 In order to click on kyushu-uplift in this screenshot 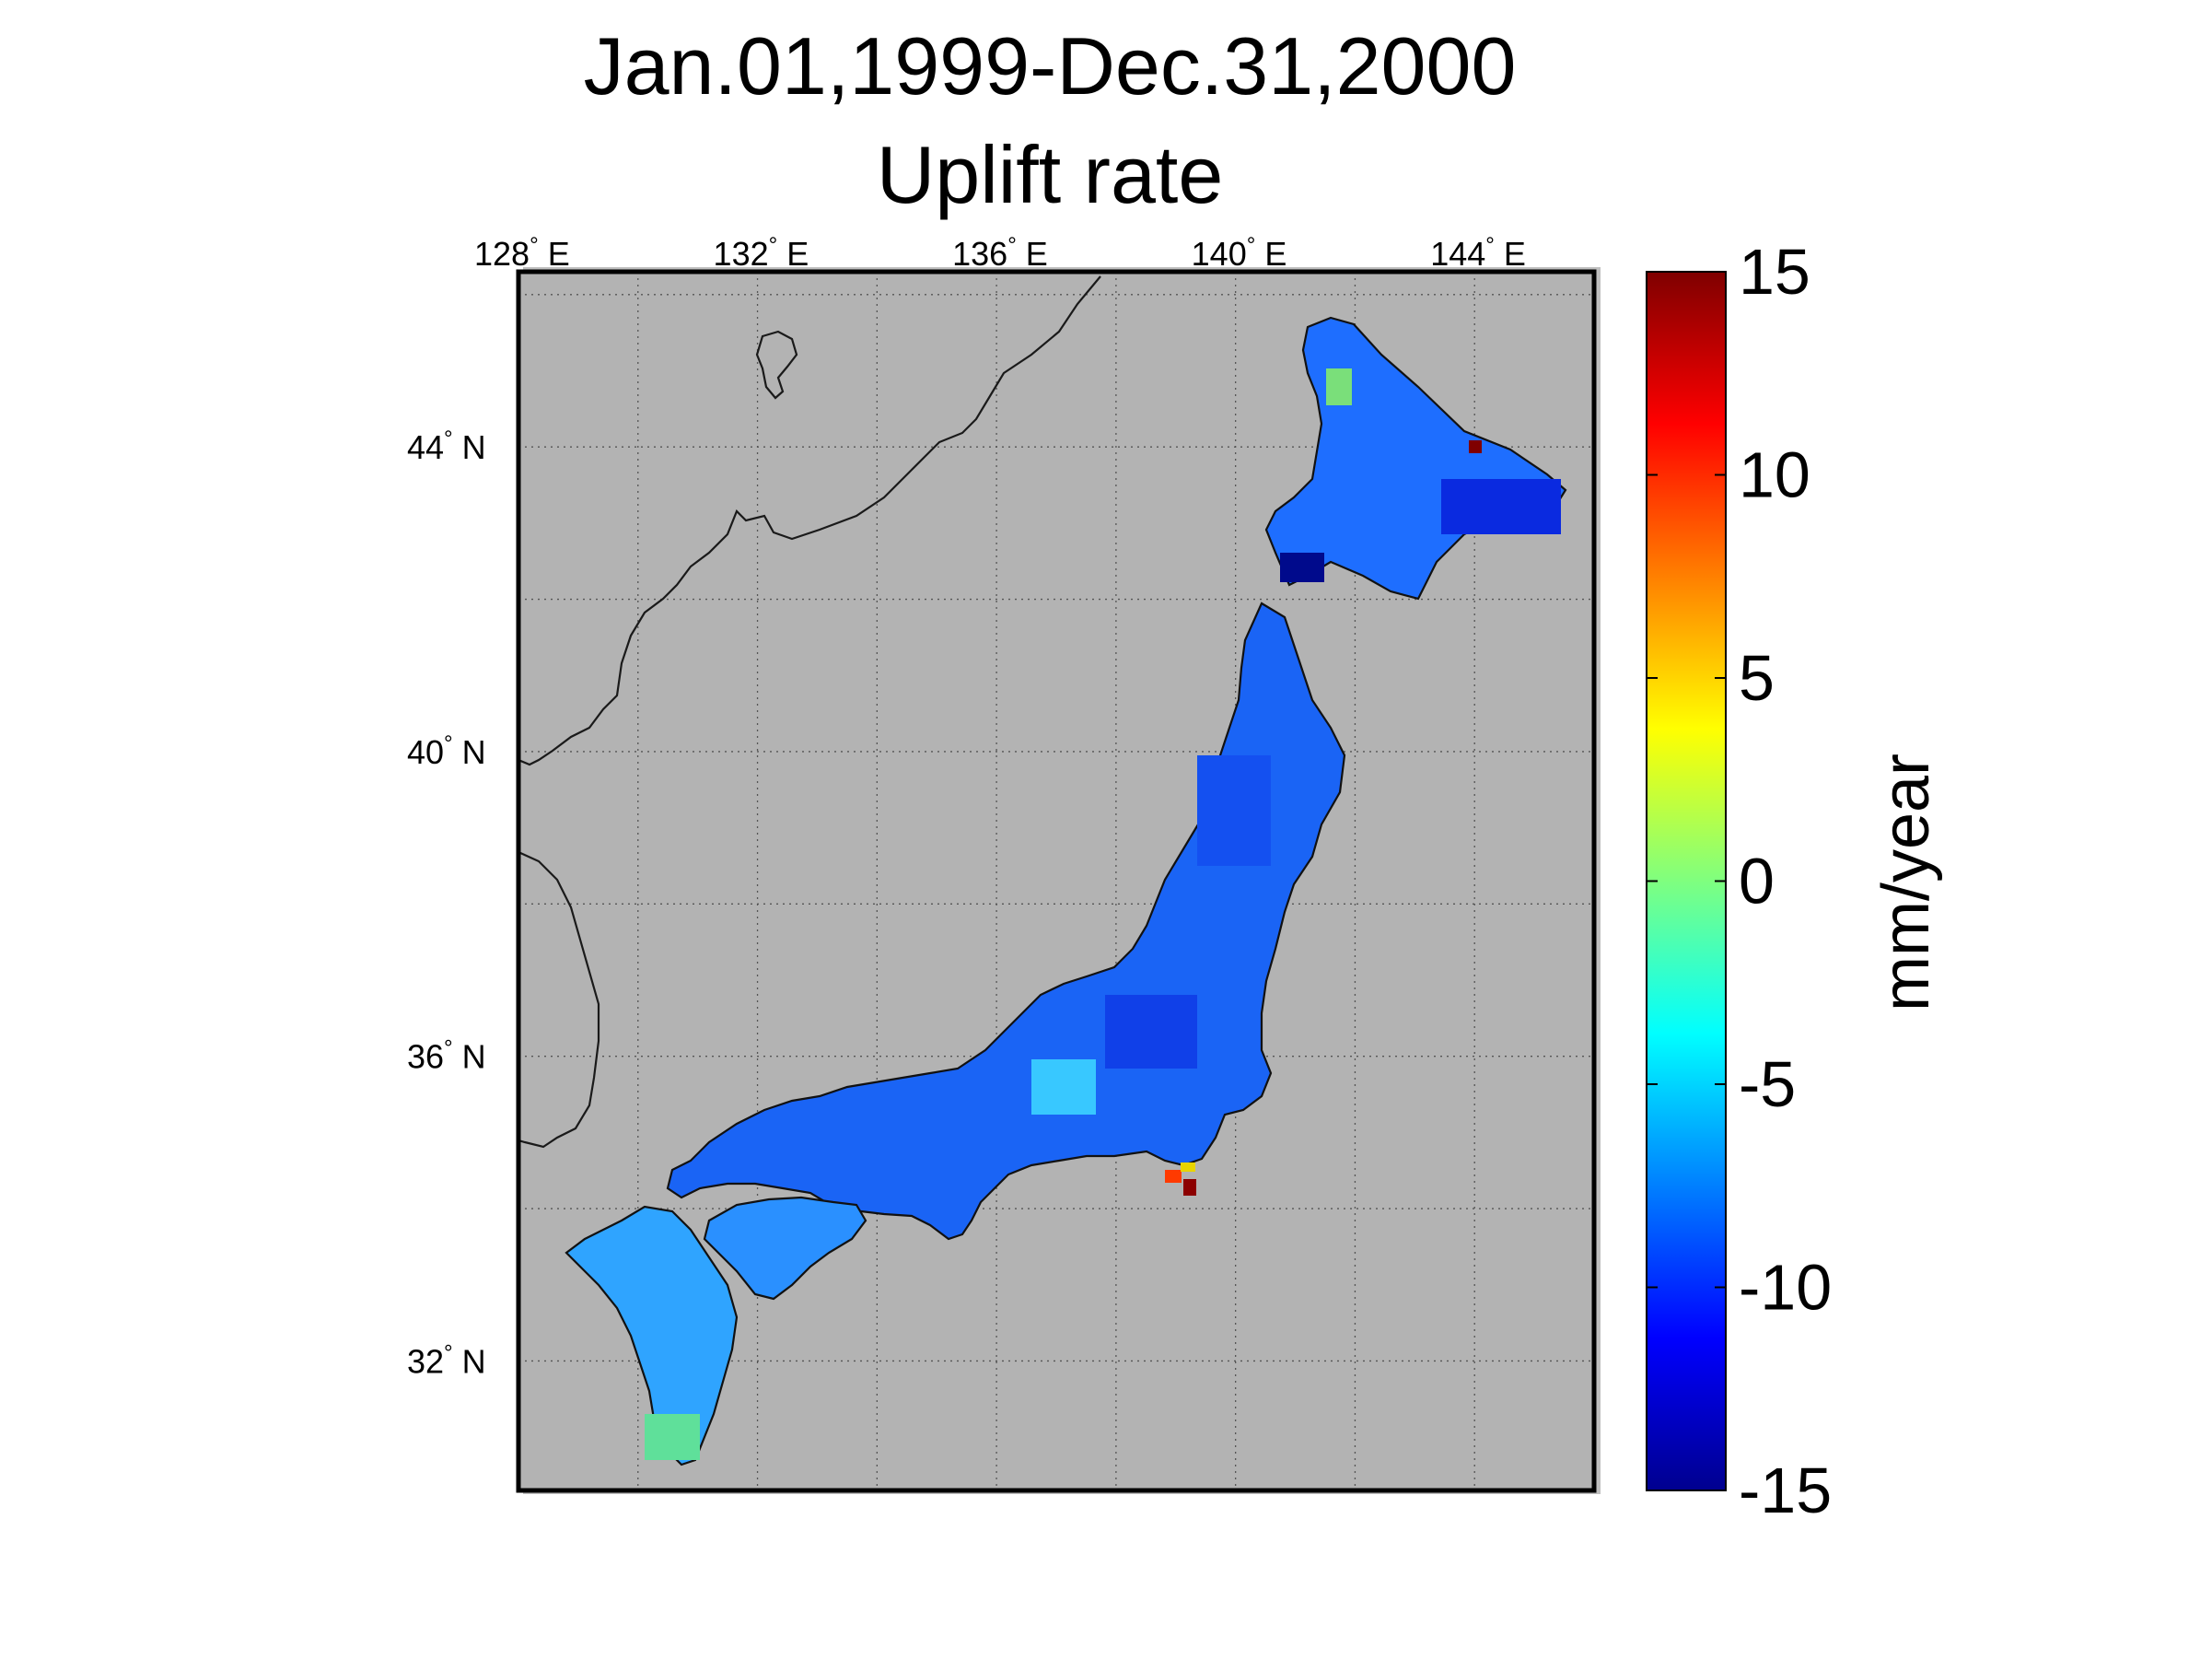, I will do `click(652, 1335)`.